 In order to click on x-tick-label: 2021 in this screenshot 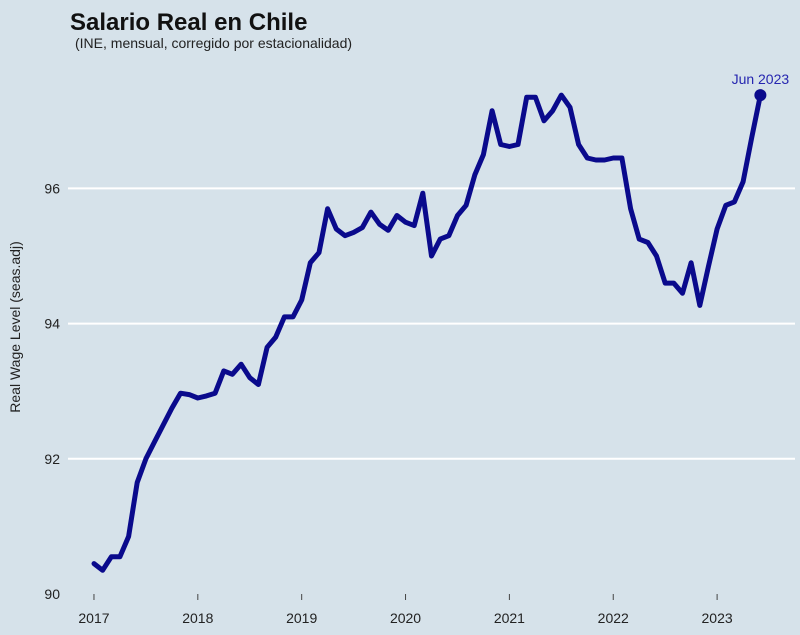, I will do `click(509, 618)`.